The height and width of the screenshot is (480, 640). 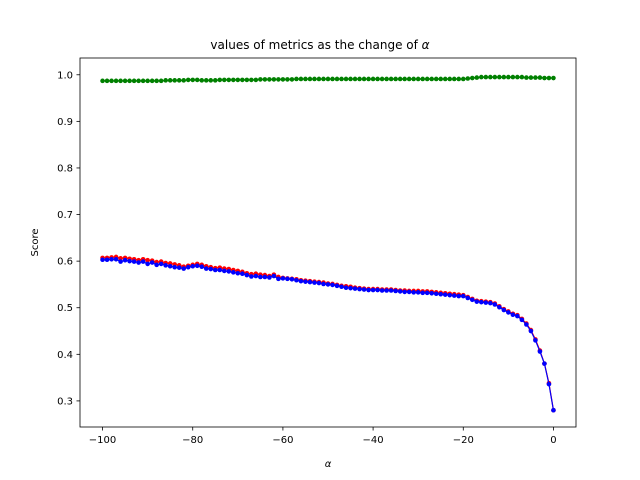 What do you see at coordinates (463, 440) in the screenshot?
I see `x-tick-label: −20` at bounding box center [463, 440].